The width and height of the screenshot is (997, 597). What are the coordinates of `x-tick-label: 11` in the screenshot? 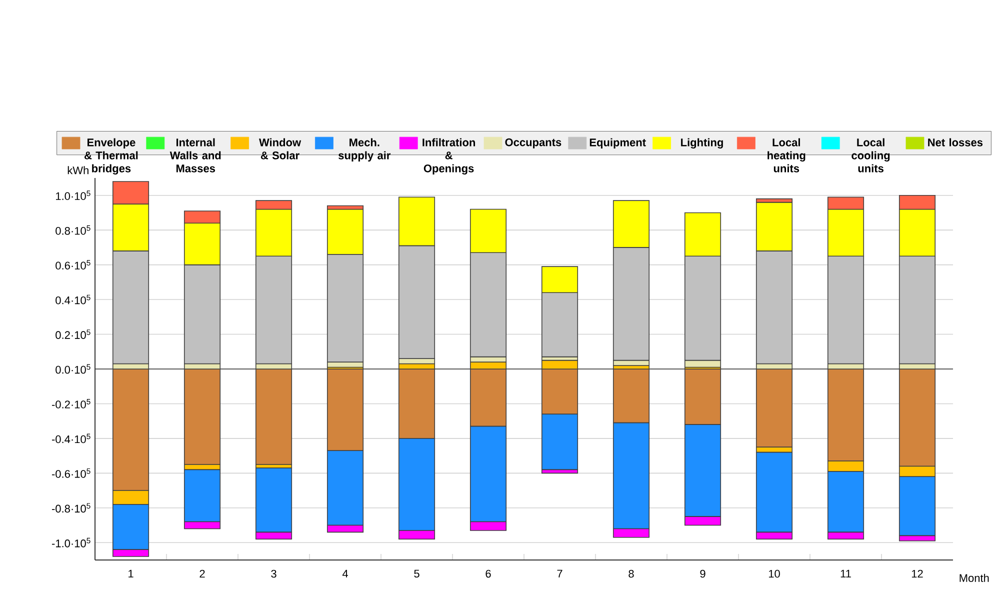 It's located at (845, 574).